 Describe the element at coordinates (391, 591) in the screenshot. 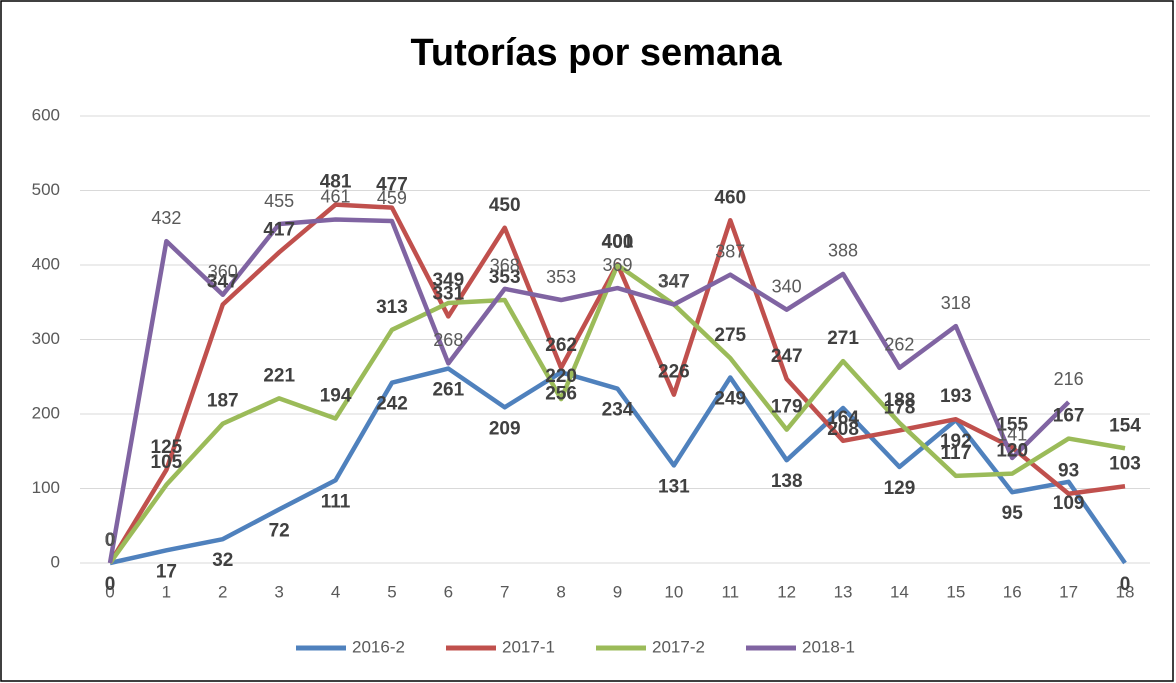

I see `x-tick-label: 5` at that location.